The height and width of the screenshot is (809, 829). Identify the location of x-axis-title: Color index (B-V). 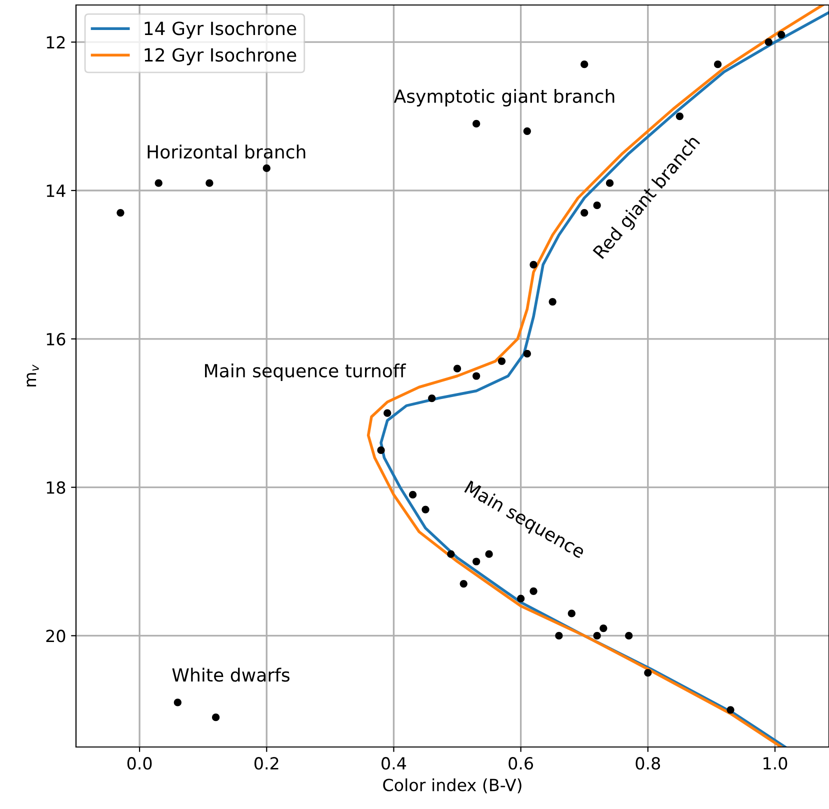
(452, 786).